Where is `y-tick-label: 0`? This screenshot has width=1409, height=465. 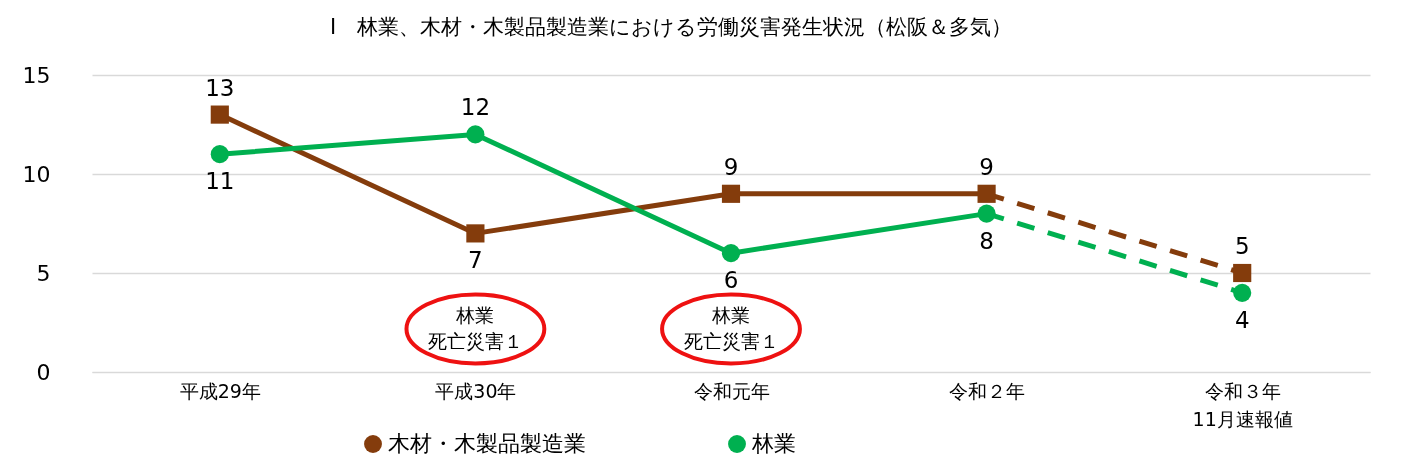 y-tick-label: 0 is located at coordinates (43, 372).